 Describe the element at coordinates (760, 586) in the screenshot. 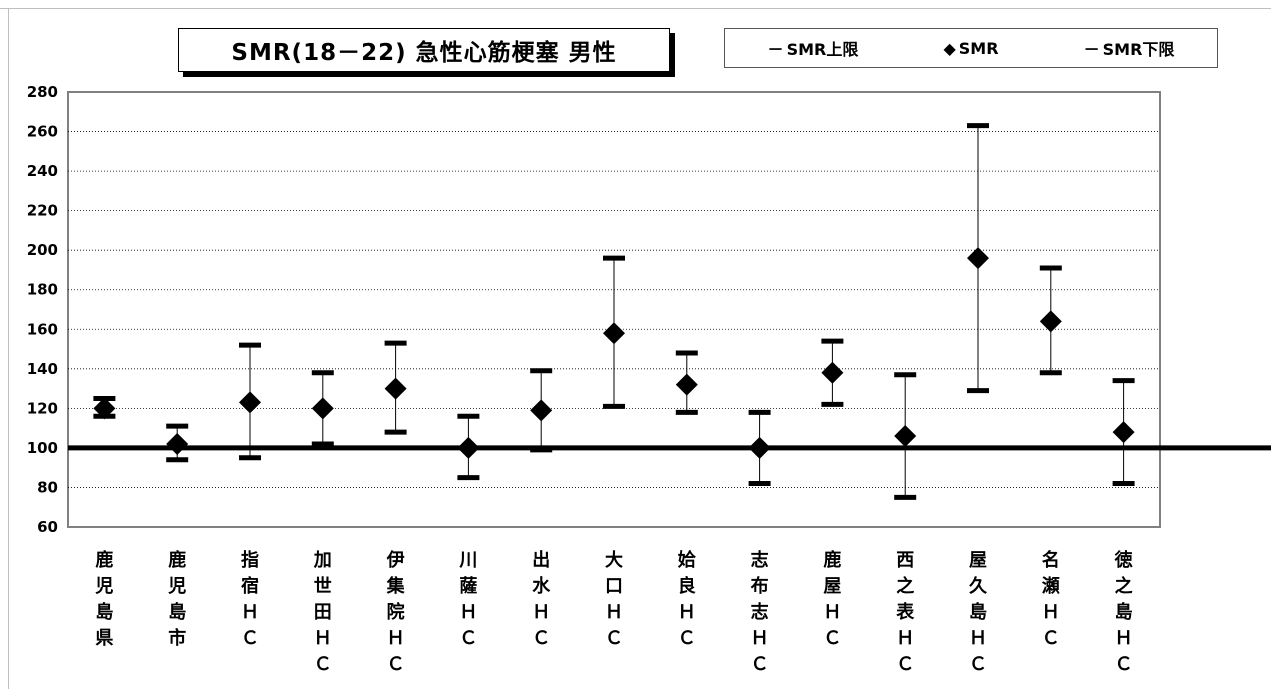

I see `x-category-label: 布` at that location.